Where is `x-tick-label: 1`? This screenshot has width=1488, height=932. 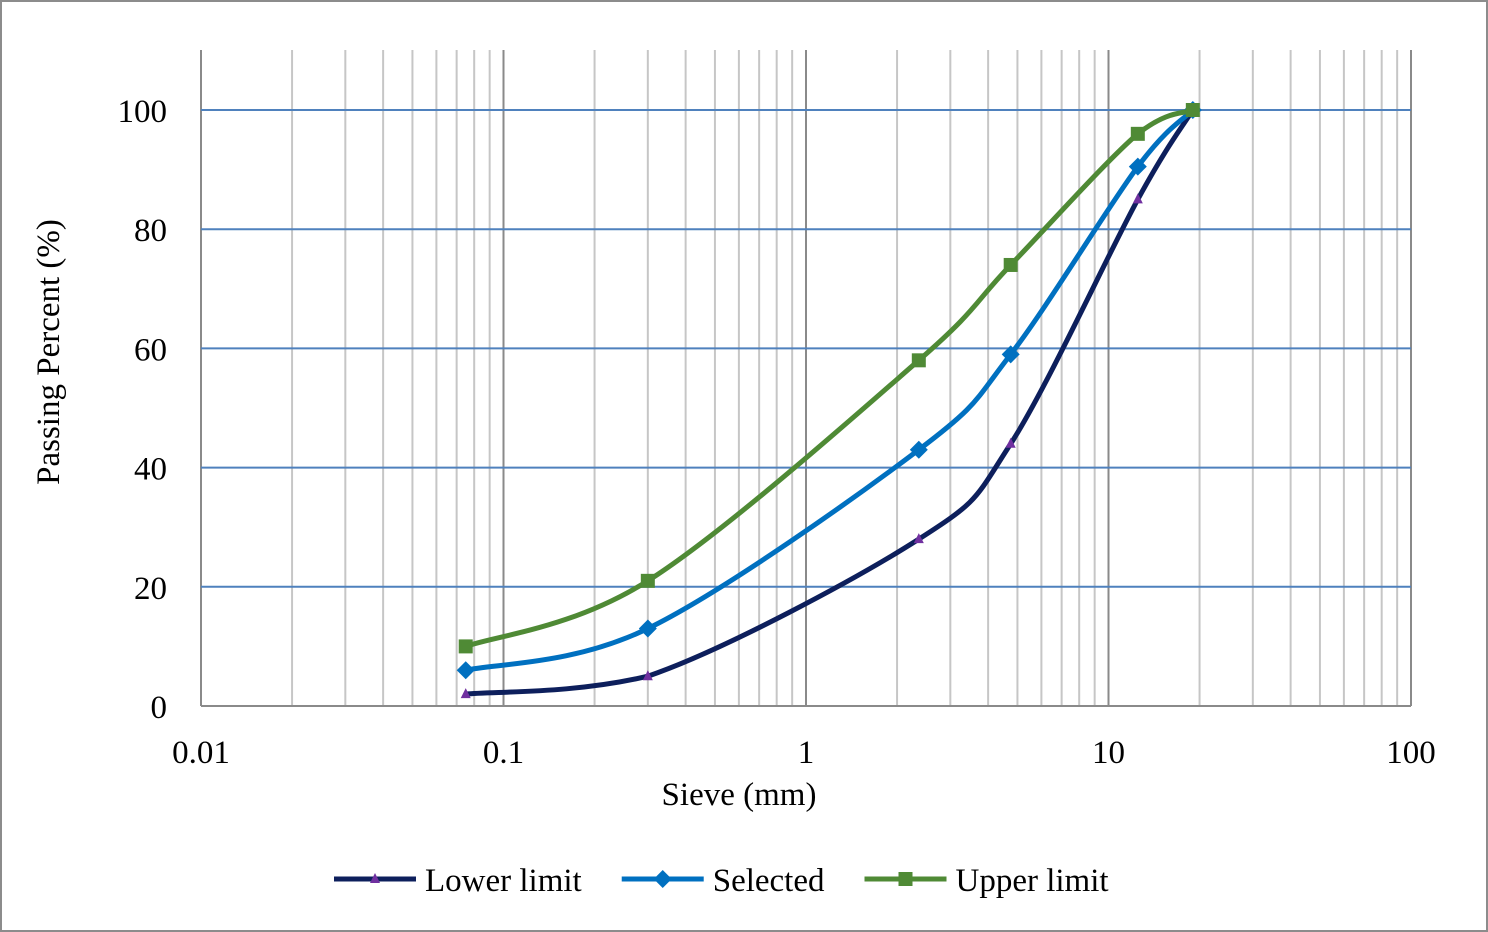 x-tick-label: 1 is located at coordinates (806, 753).